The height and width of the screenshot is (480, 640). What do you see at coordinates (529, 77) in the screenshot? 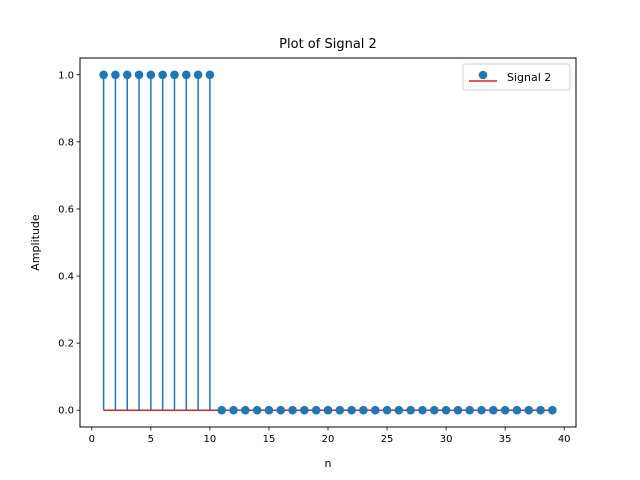
I see `legend-label: Signal 2` at bounding box center [529, 77].